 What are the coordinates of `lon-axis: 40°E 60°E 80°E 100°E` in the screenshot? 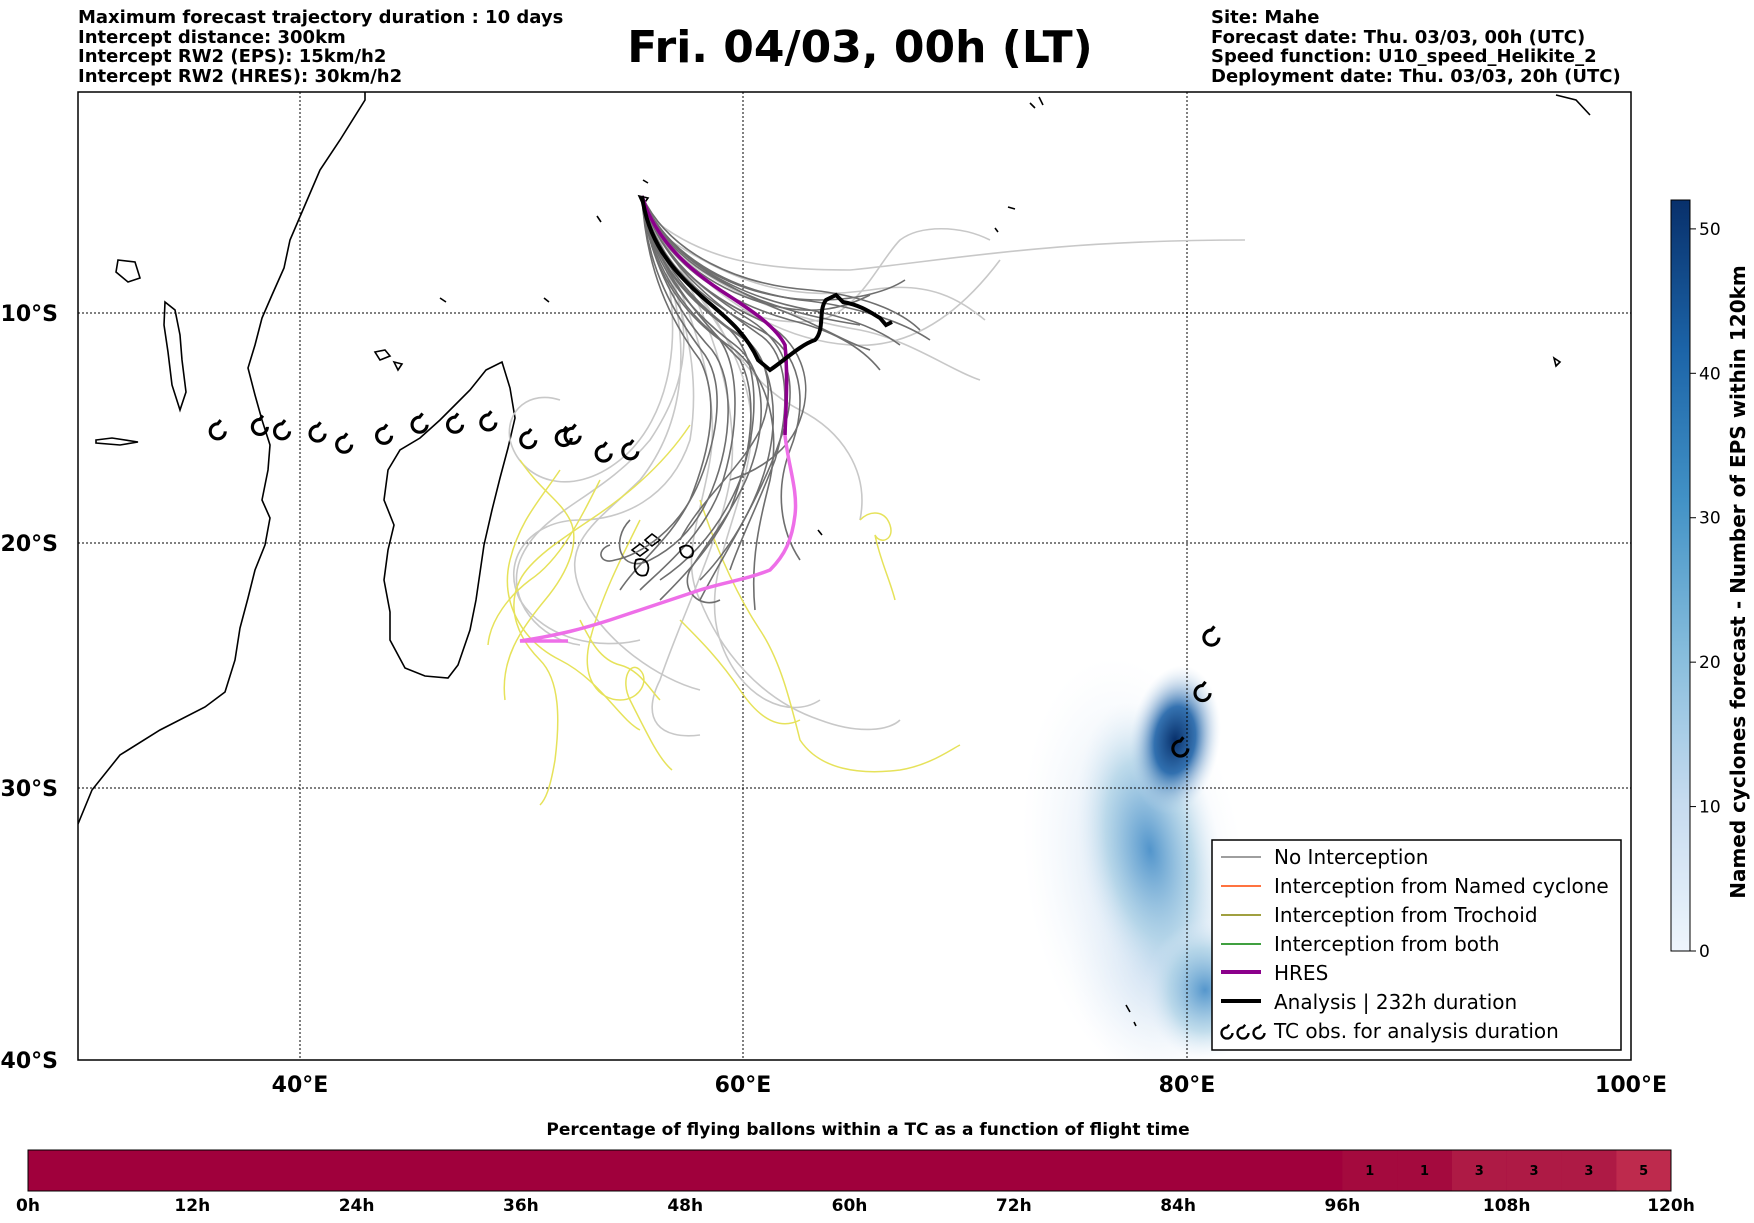 It's located at (969, 1085).